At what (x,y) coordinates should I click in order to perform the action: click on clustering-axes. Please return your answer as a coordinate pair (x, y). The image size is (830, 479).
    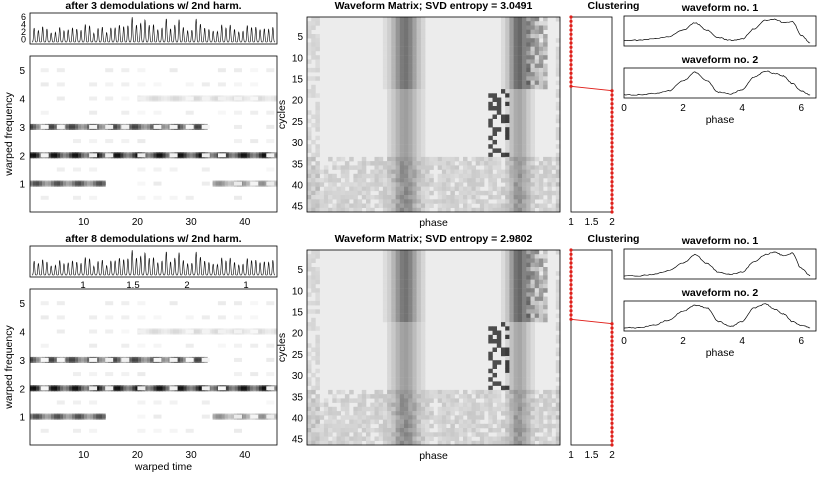
    Looking at the image, I should click on (591, 347).